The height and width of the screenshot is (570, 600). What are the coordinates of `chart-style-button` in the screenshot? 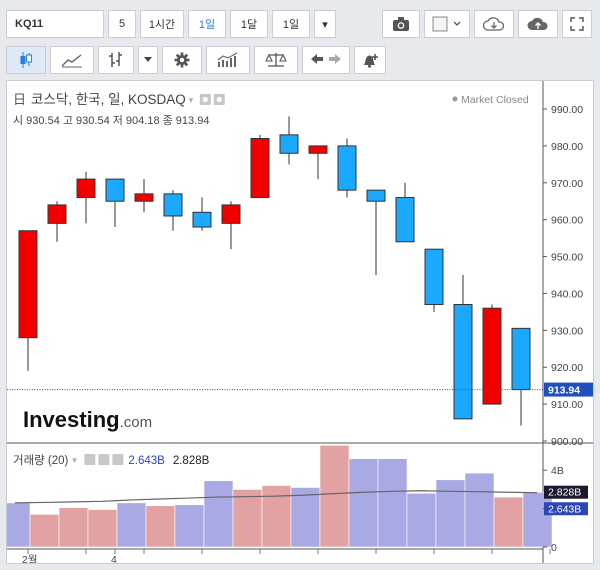 It's located at (447, 24).